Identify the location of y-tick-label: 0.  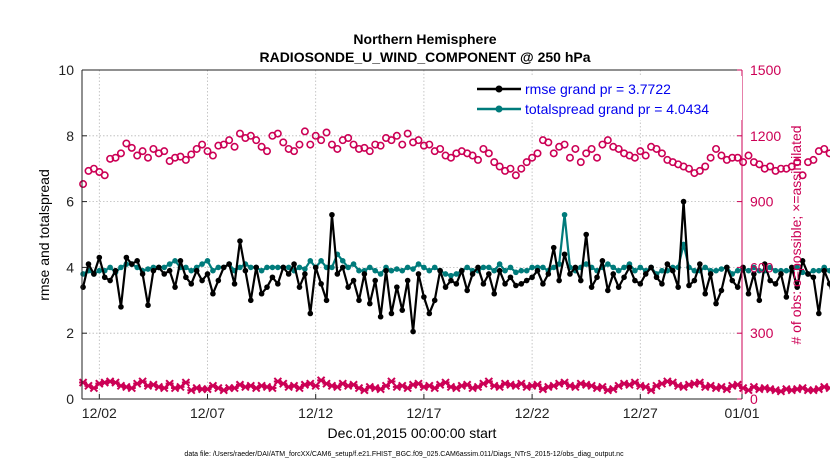
(70, 399).